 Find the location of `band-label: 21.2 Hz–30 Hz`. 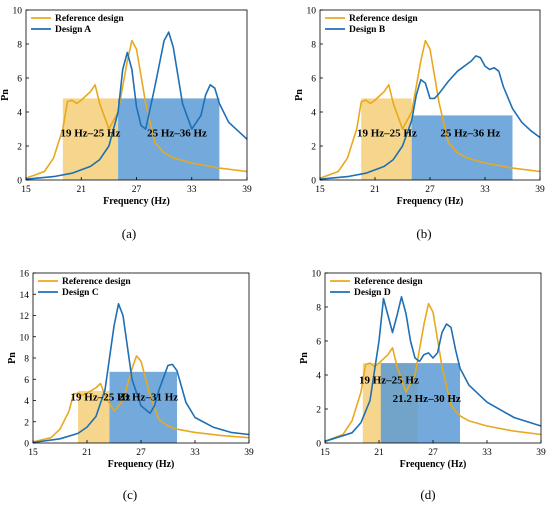

band-label: 21.2 Hz–30 Hz is located at coordinates (427, 399).